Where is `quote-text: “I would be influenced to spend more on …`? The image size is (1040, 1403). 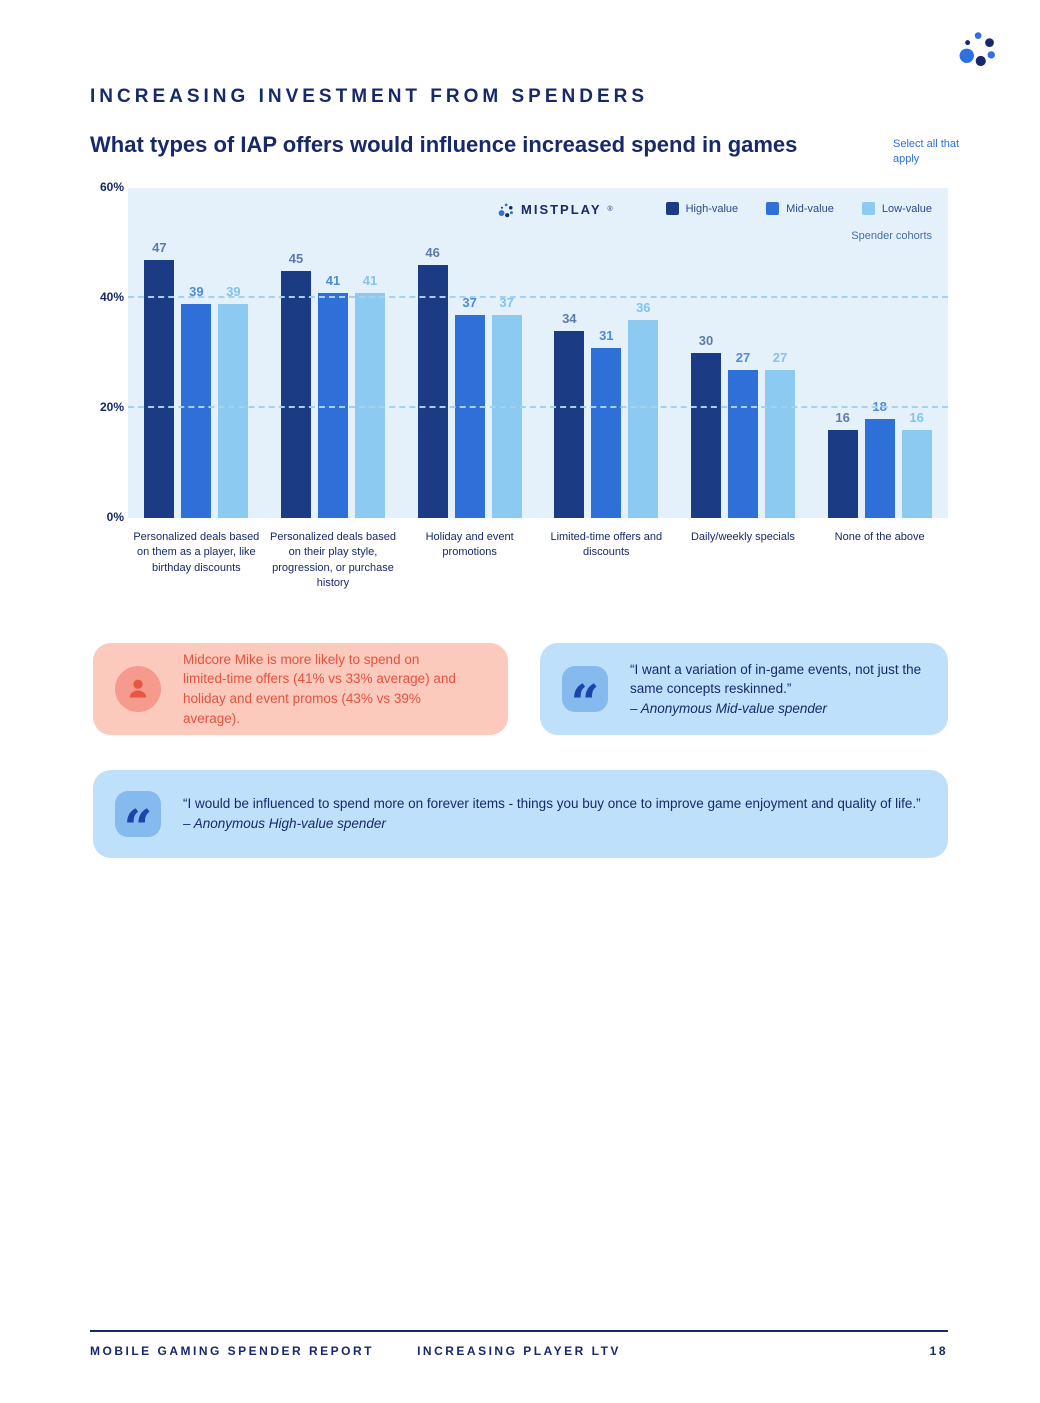 quote-text: “I would be influenced to spend more on … is located at coordinates (552, 804).